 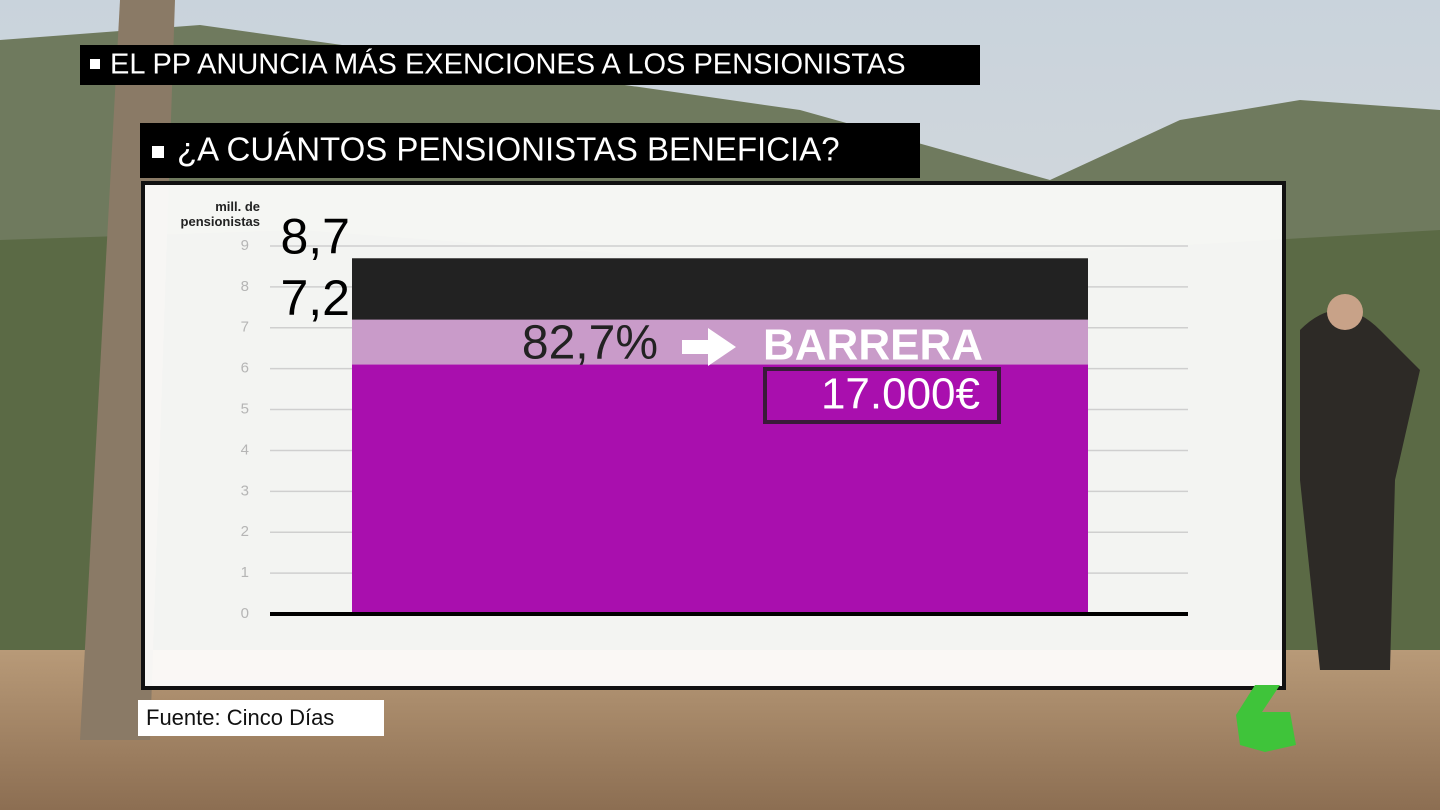 I want to click on annotation-box, so click(x=882, y=395).